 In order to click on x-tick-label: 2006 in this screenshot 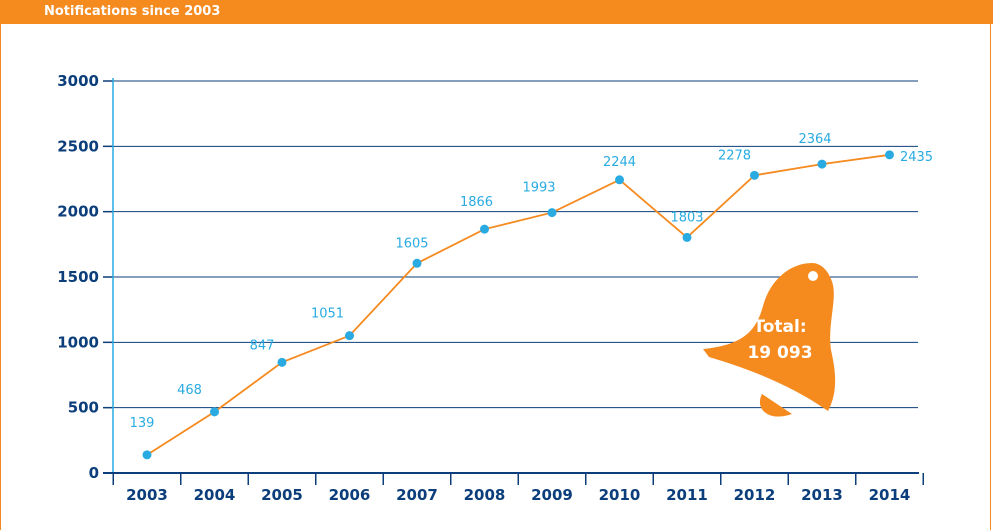, I will do `click(350, 495)`.